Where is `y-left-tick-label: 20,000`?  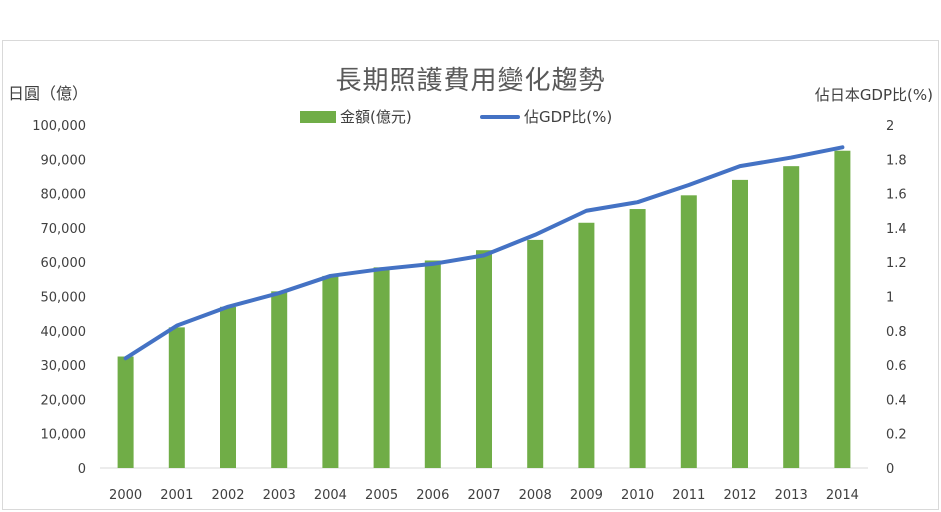
y-left-tick-label: 20,000 is located at coordinates (64, 400).